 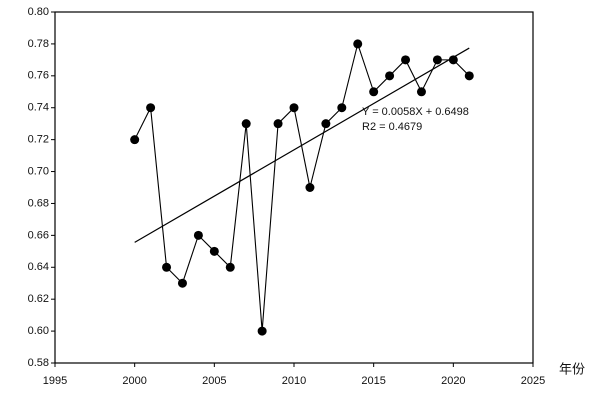 What do you see at coordinates (415, 112) in the screenshot?
I see `annotation: Y = 0.0058X + 0.6498` at bounding box center [415, 112].